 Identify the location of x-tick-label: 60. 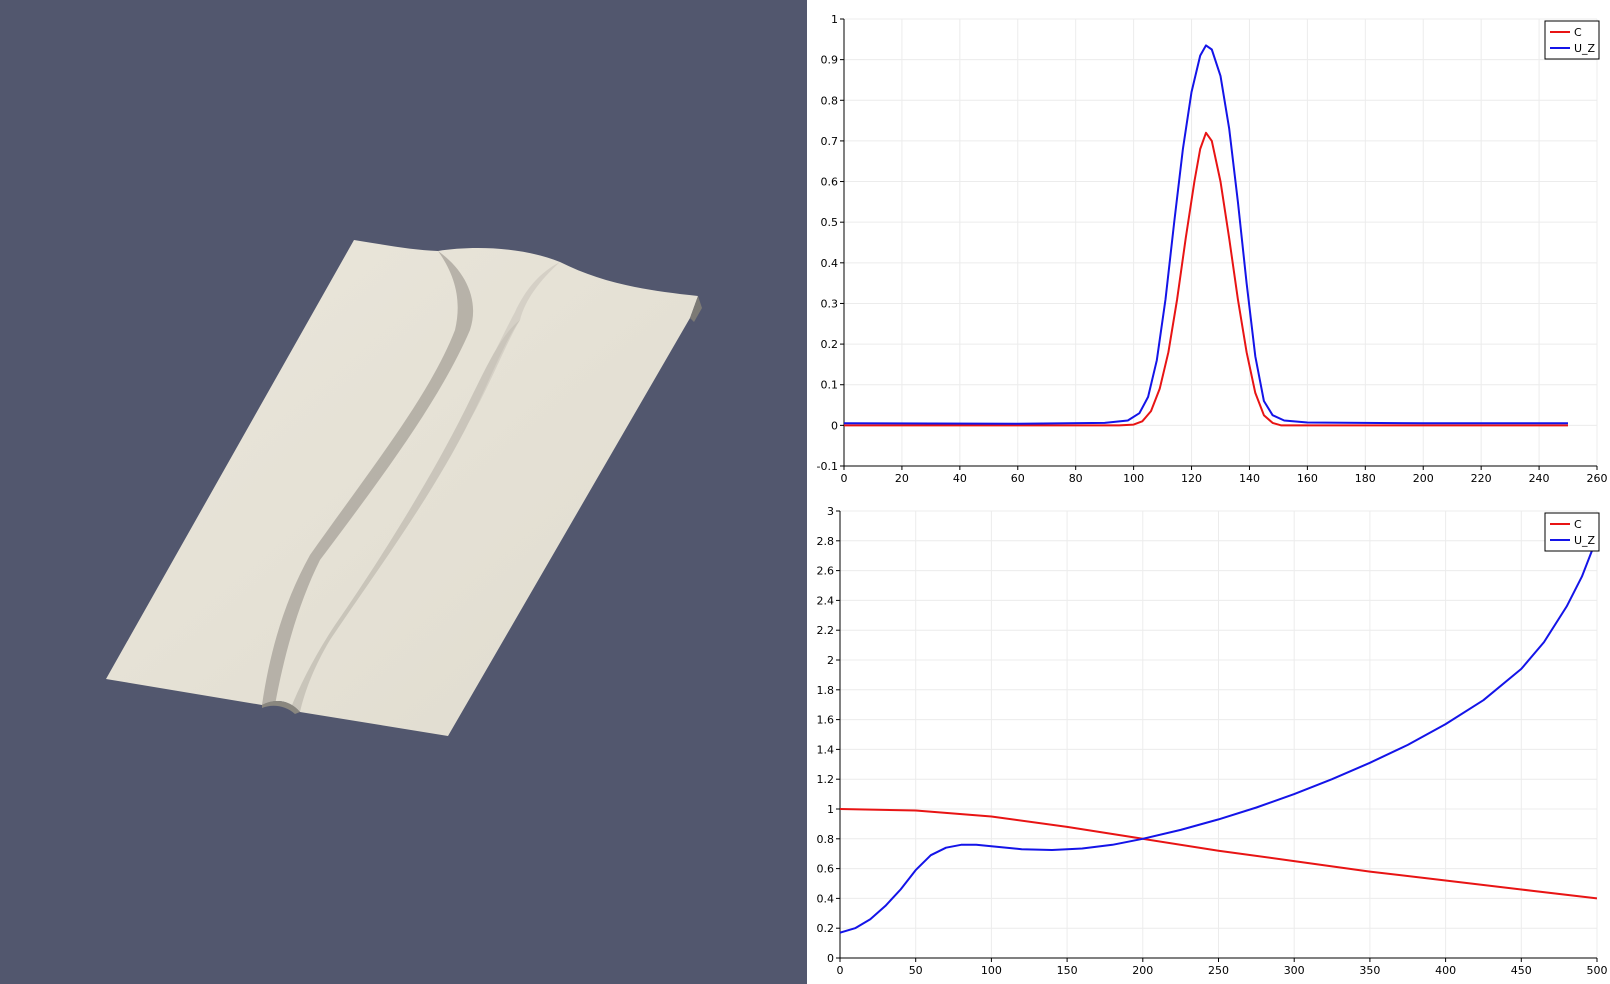
(1018, 478).